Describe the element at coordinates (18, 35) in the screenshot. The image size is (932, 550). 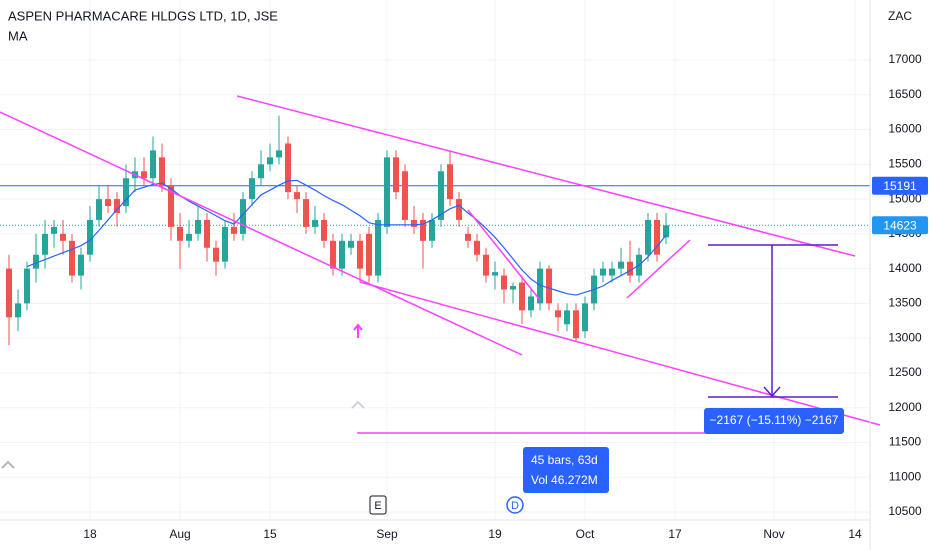
I see `indicator-label: MA` at that location.